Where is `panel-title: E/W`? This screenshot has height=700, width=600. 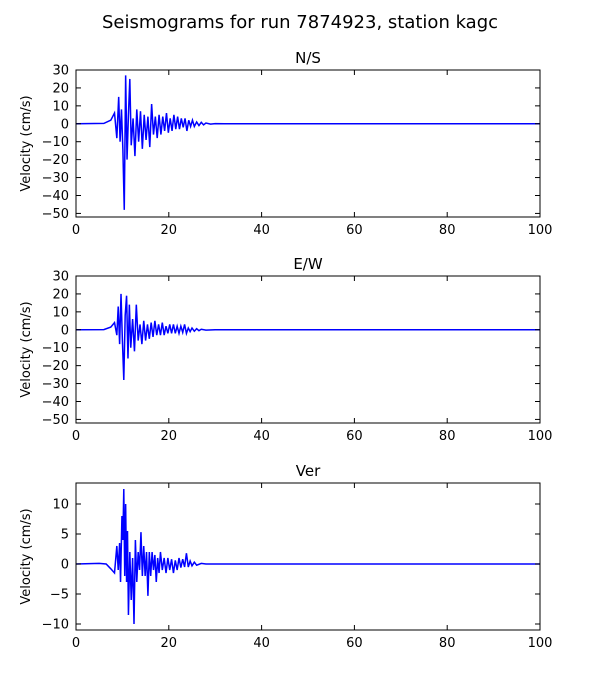 panel-title: E/W is located at coordinates (308, 264).